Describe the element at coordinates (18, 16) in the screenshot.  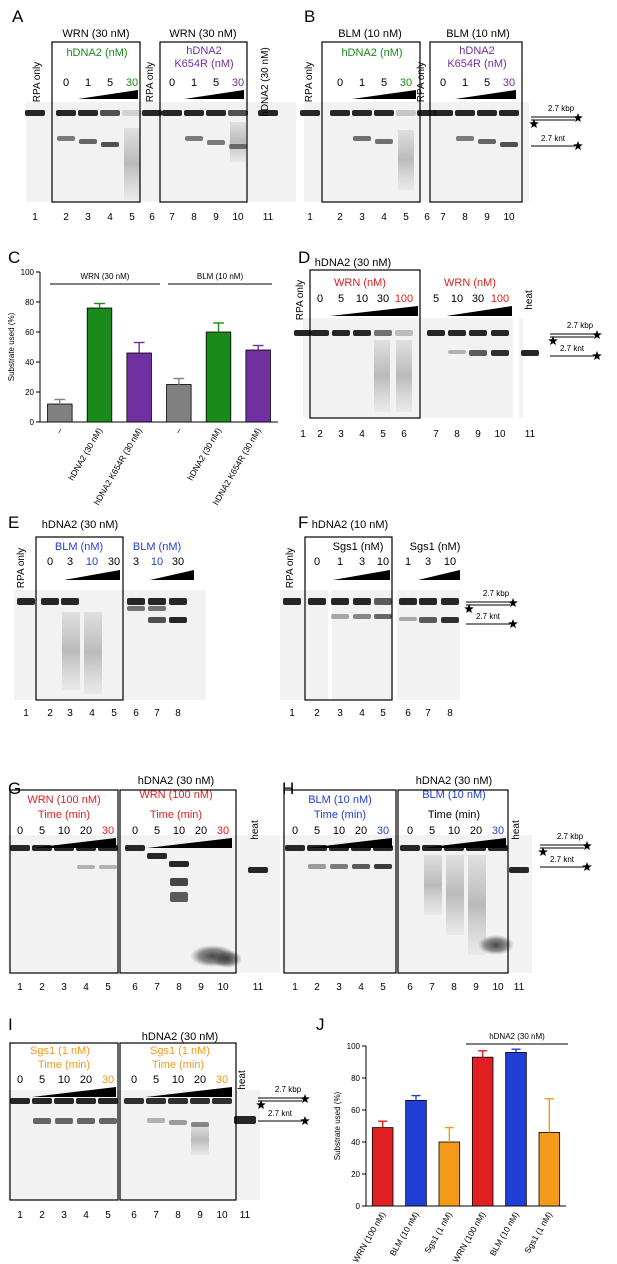
I see `panel-letter-A: A` at that location.